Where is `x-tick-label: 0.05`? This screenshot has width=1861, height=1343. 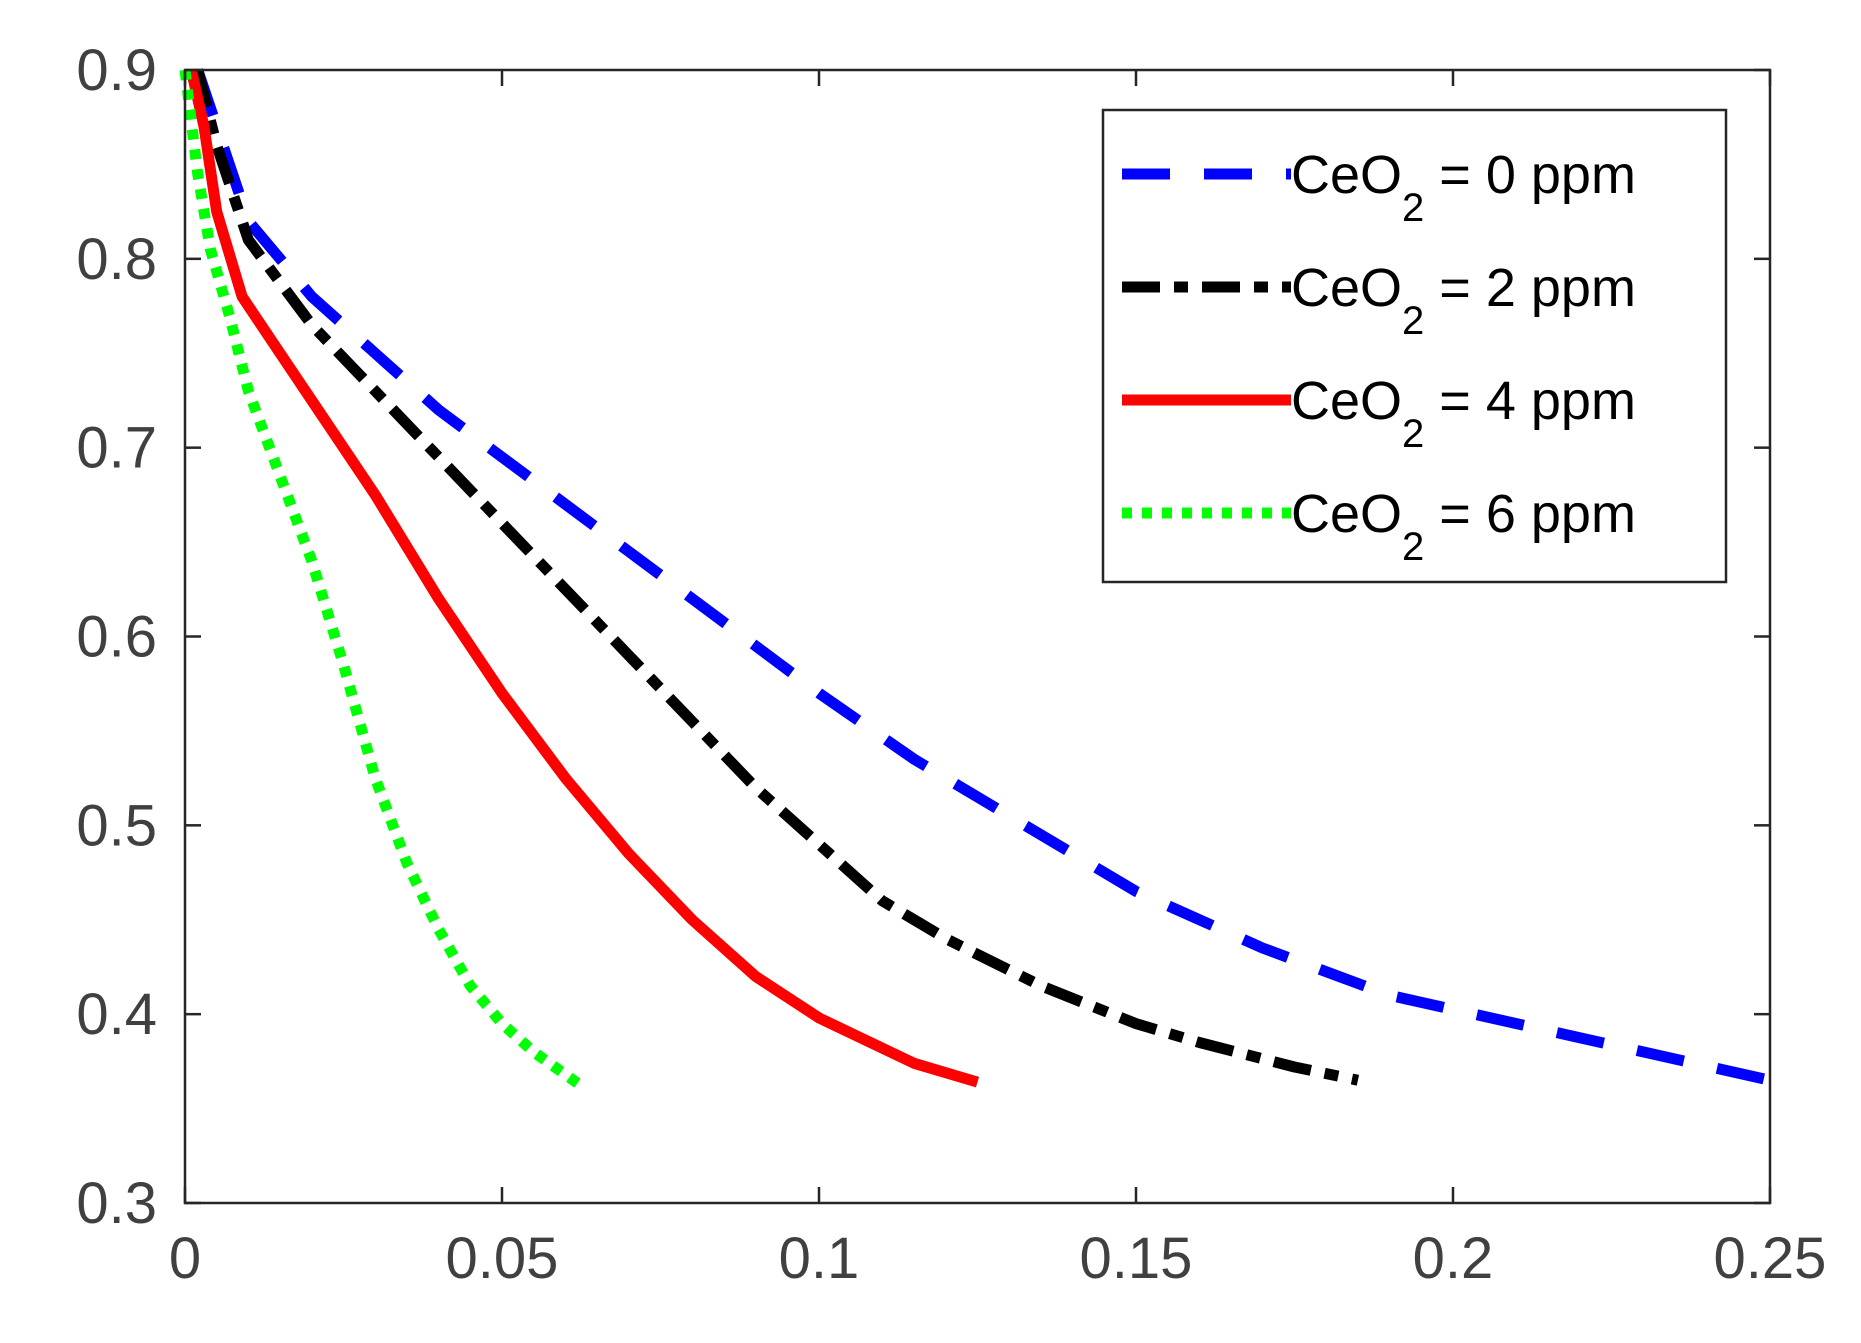 x-tick-label: 0.05 is located at coordinates (502, 1258).